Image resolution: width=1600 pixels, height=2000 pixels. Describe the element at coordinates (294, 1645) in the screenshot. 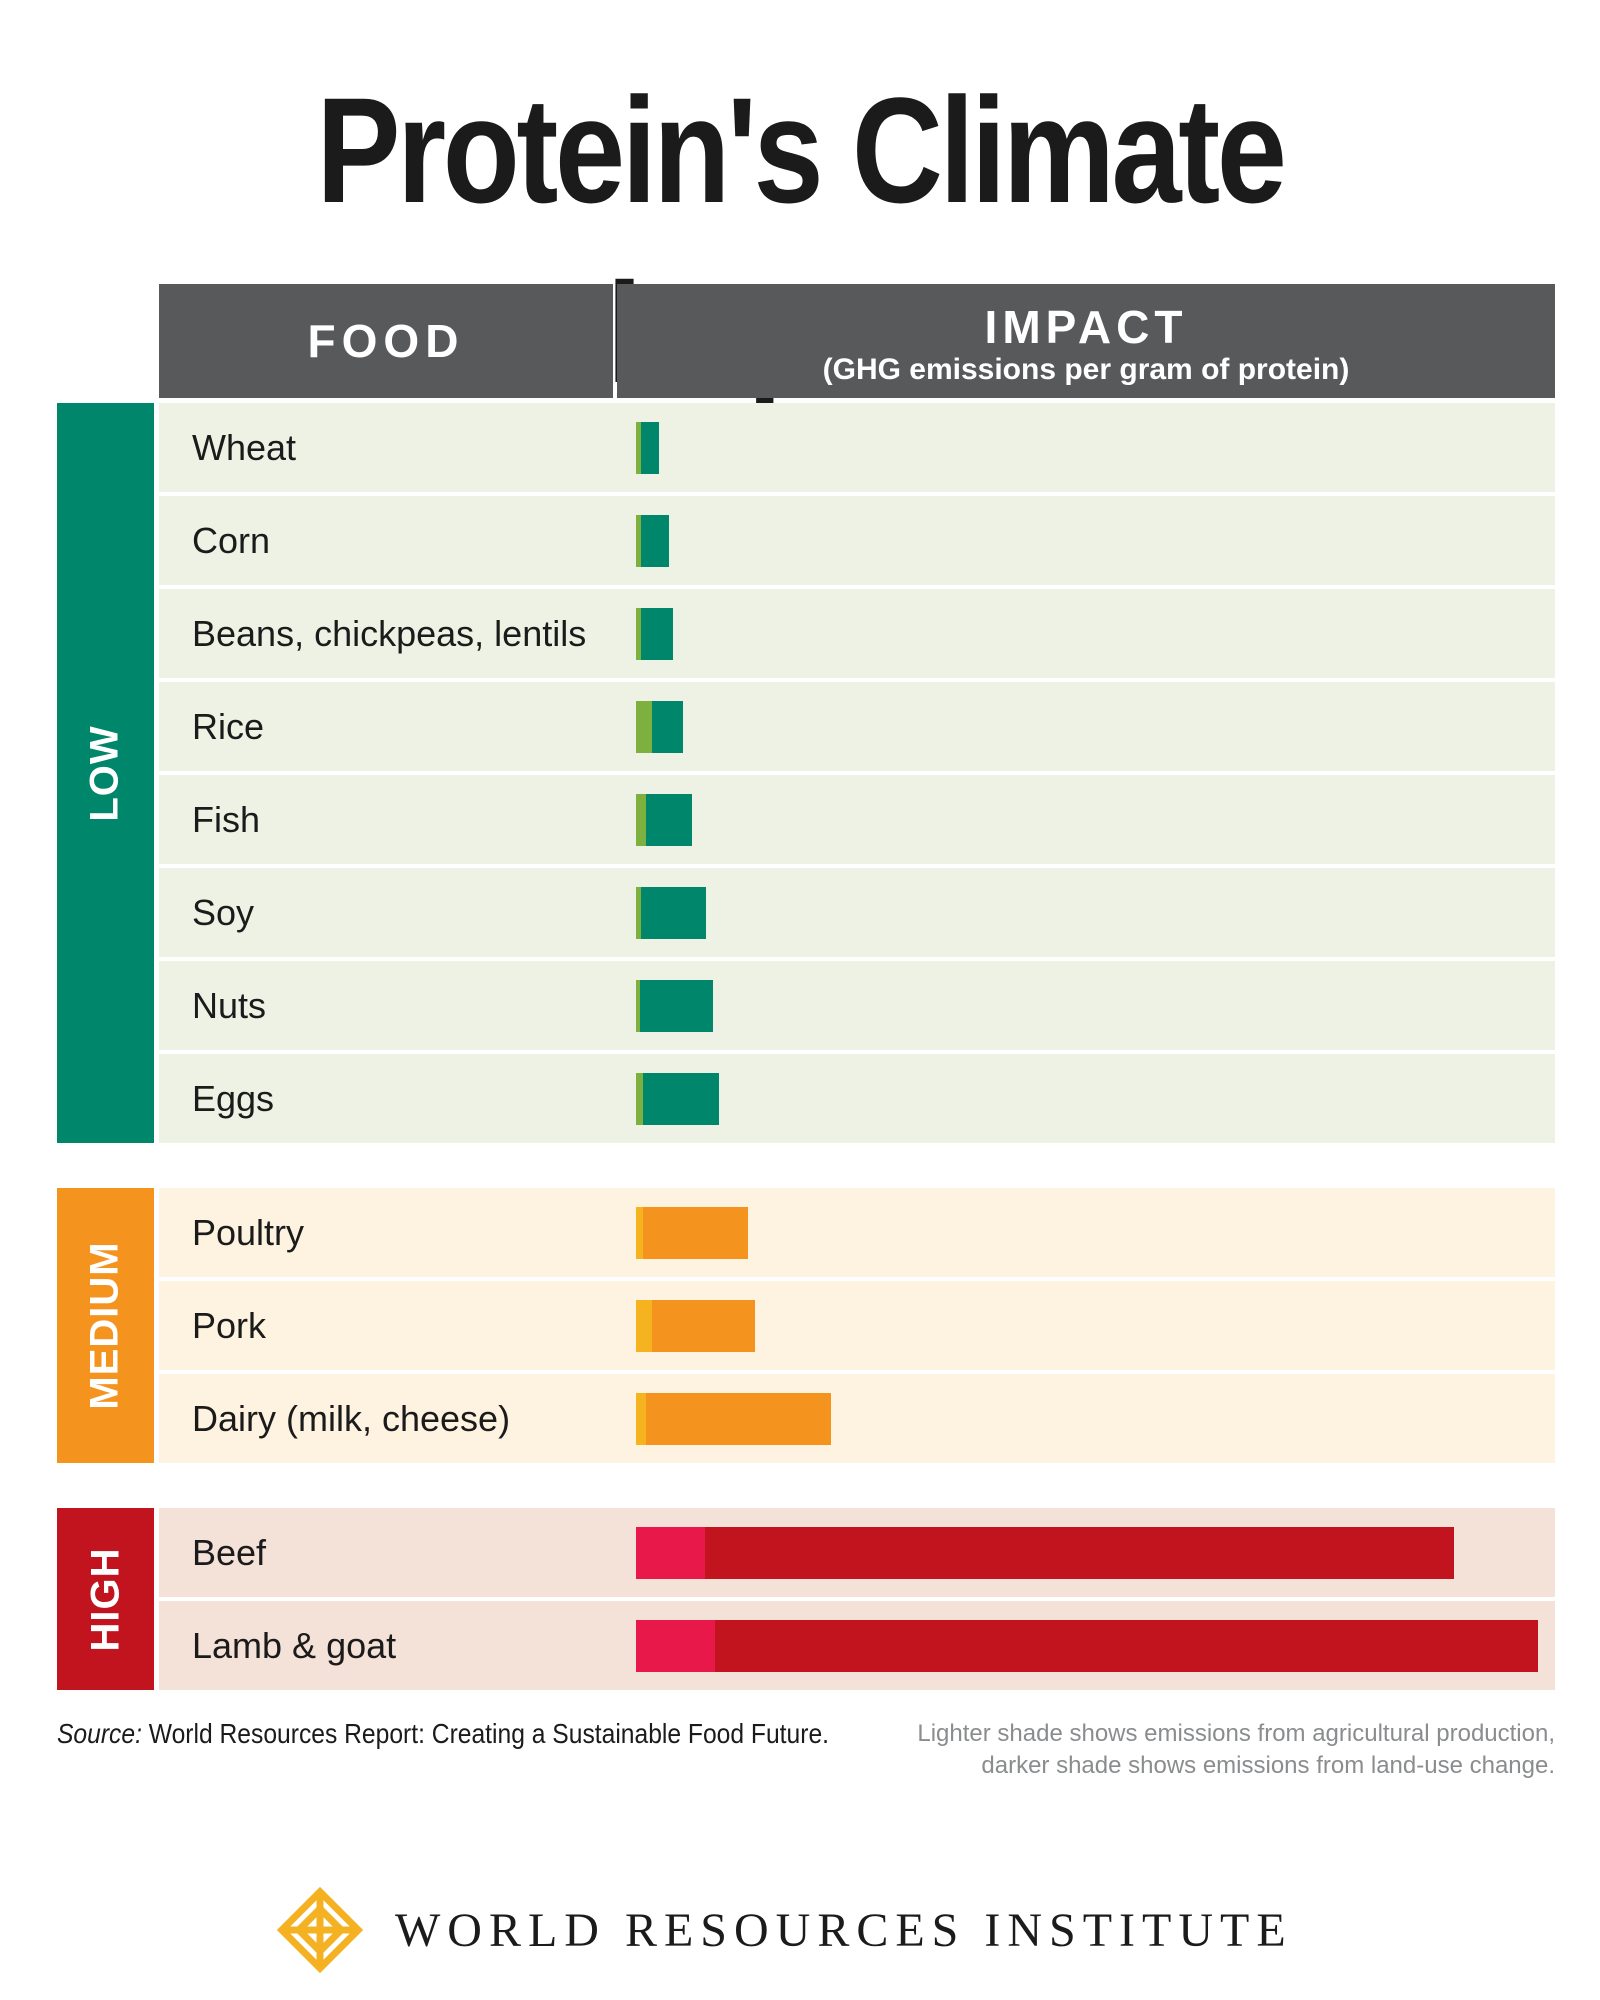

I see `food-name: Lamb & goat` at that location.